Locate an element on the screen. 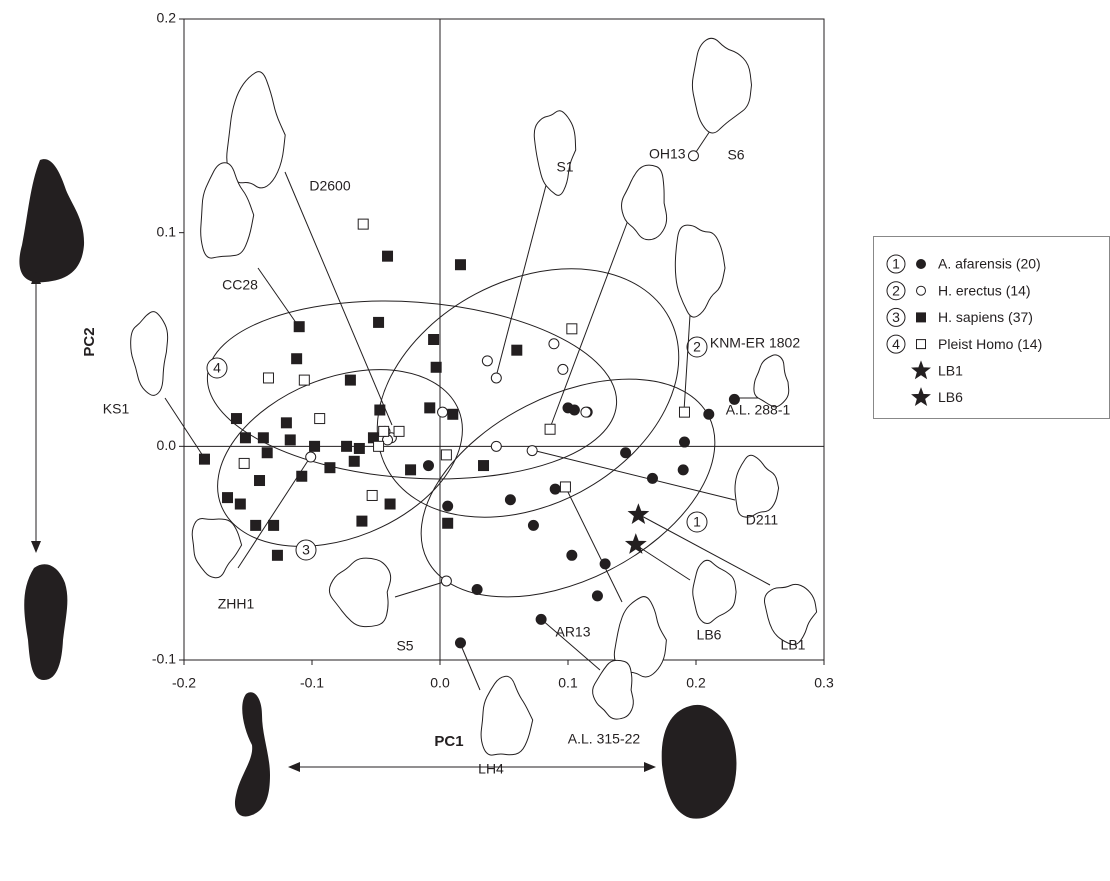 The height and width of the screenshot is (881, 1110). annotation: AR13 is located at coordinates (572, 632).